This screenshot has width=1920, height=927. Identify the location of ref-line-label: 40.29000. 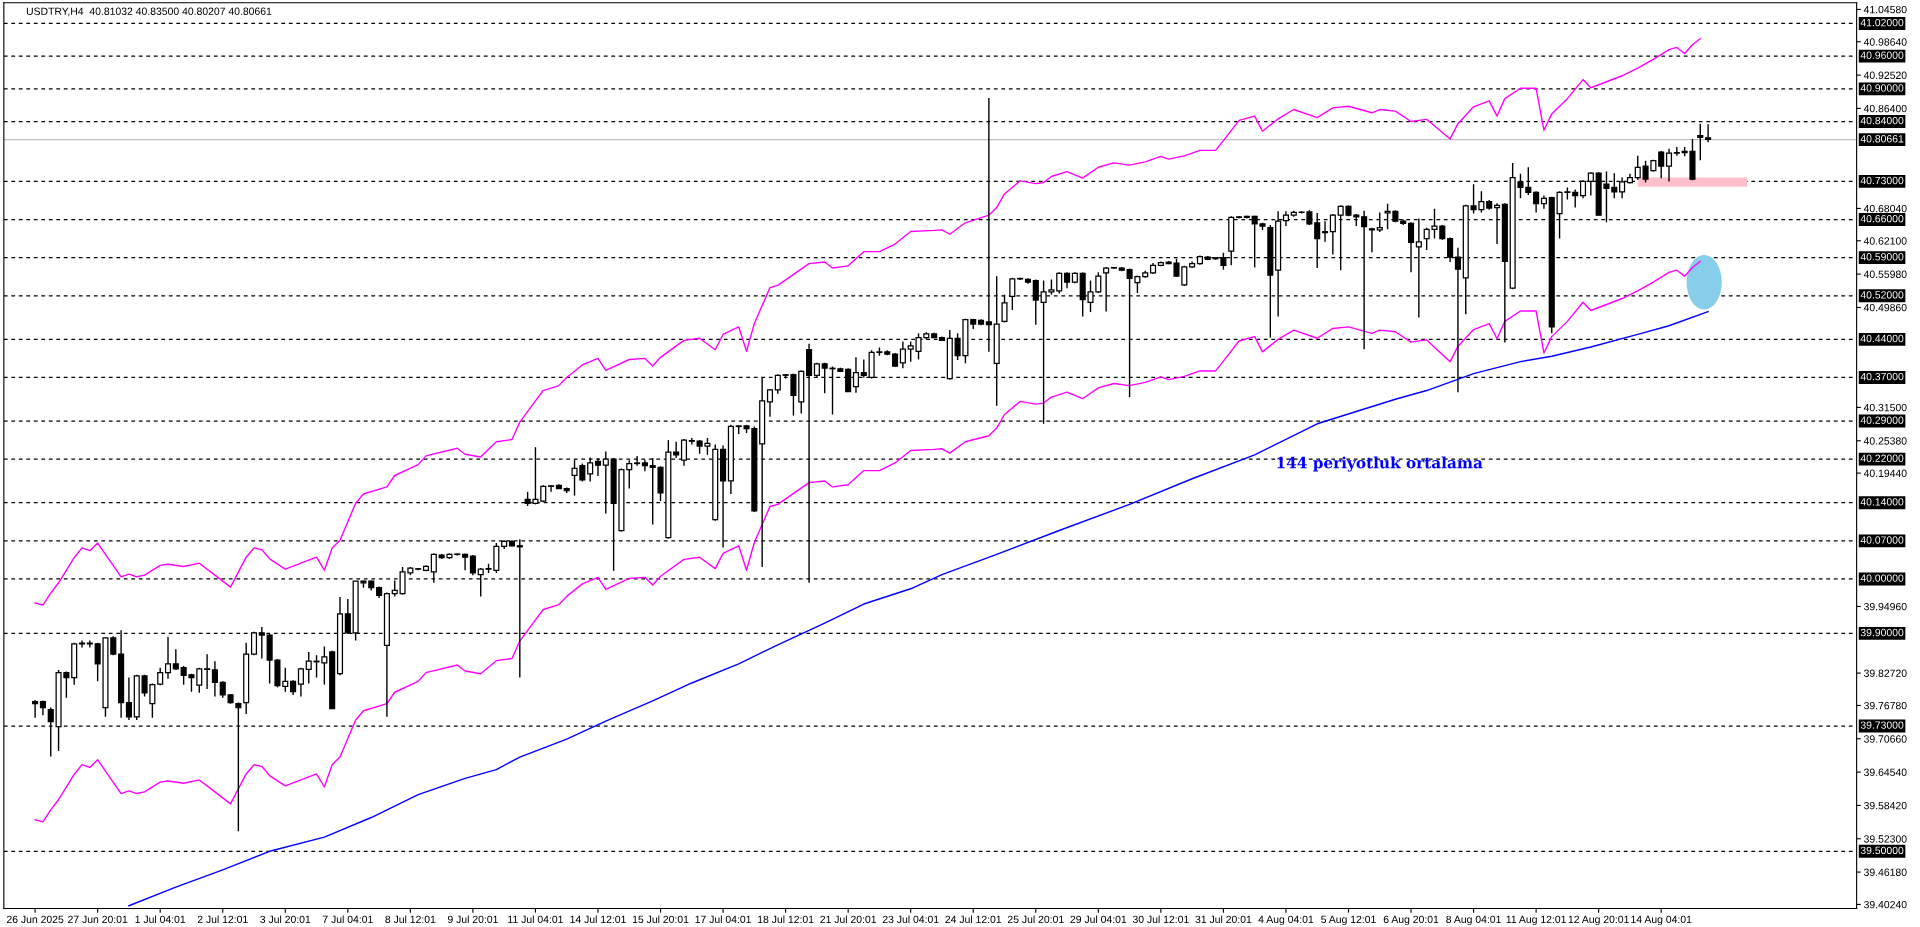
(1882, 420).